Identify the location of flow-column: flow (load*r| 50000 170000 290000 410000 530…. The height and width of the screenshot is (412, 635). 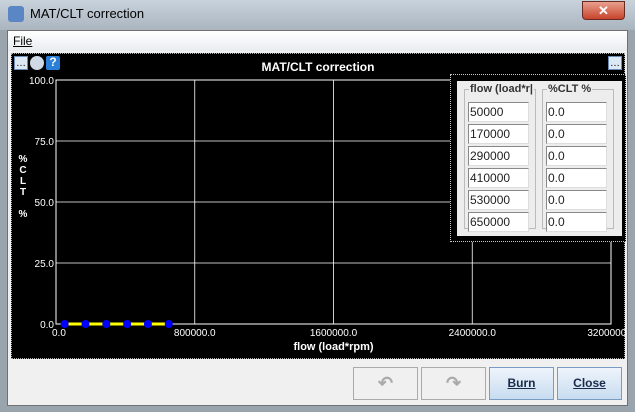
(500, 157).